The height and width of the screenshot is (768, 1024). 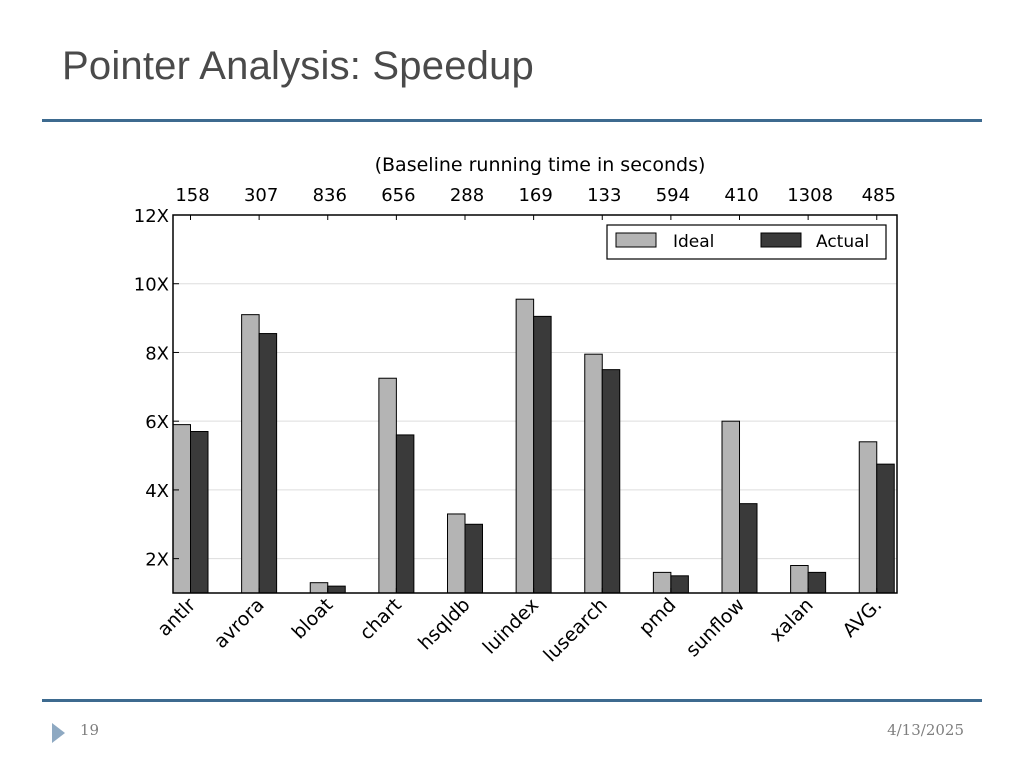 What do you see at coordinates (456, 553) in the screenshot?
I see `bar-ideal-hsqldb` at bounding box center [456, 553].